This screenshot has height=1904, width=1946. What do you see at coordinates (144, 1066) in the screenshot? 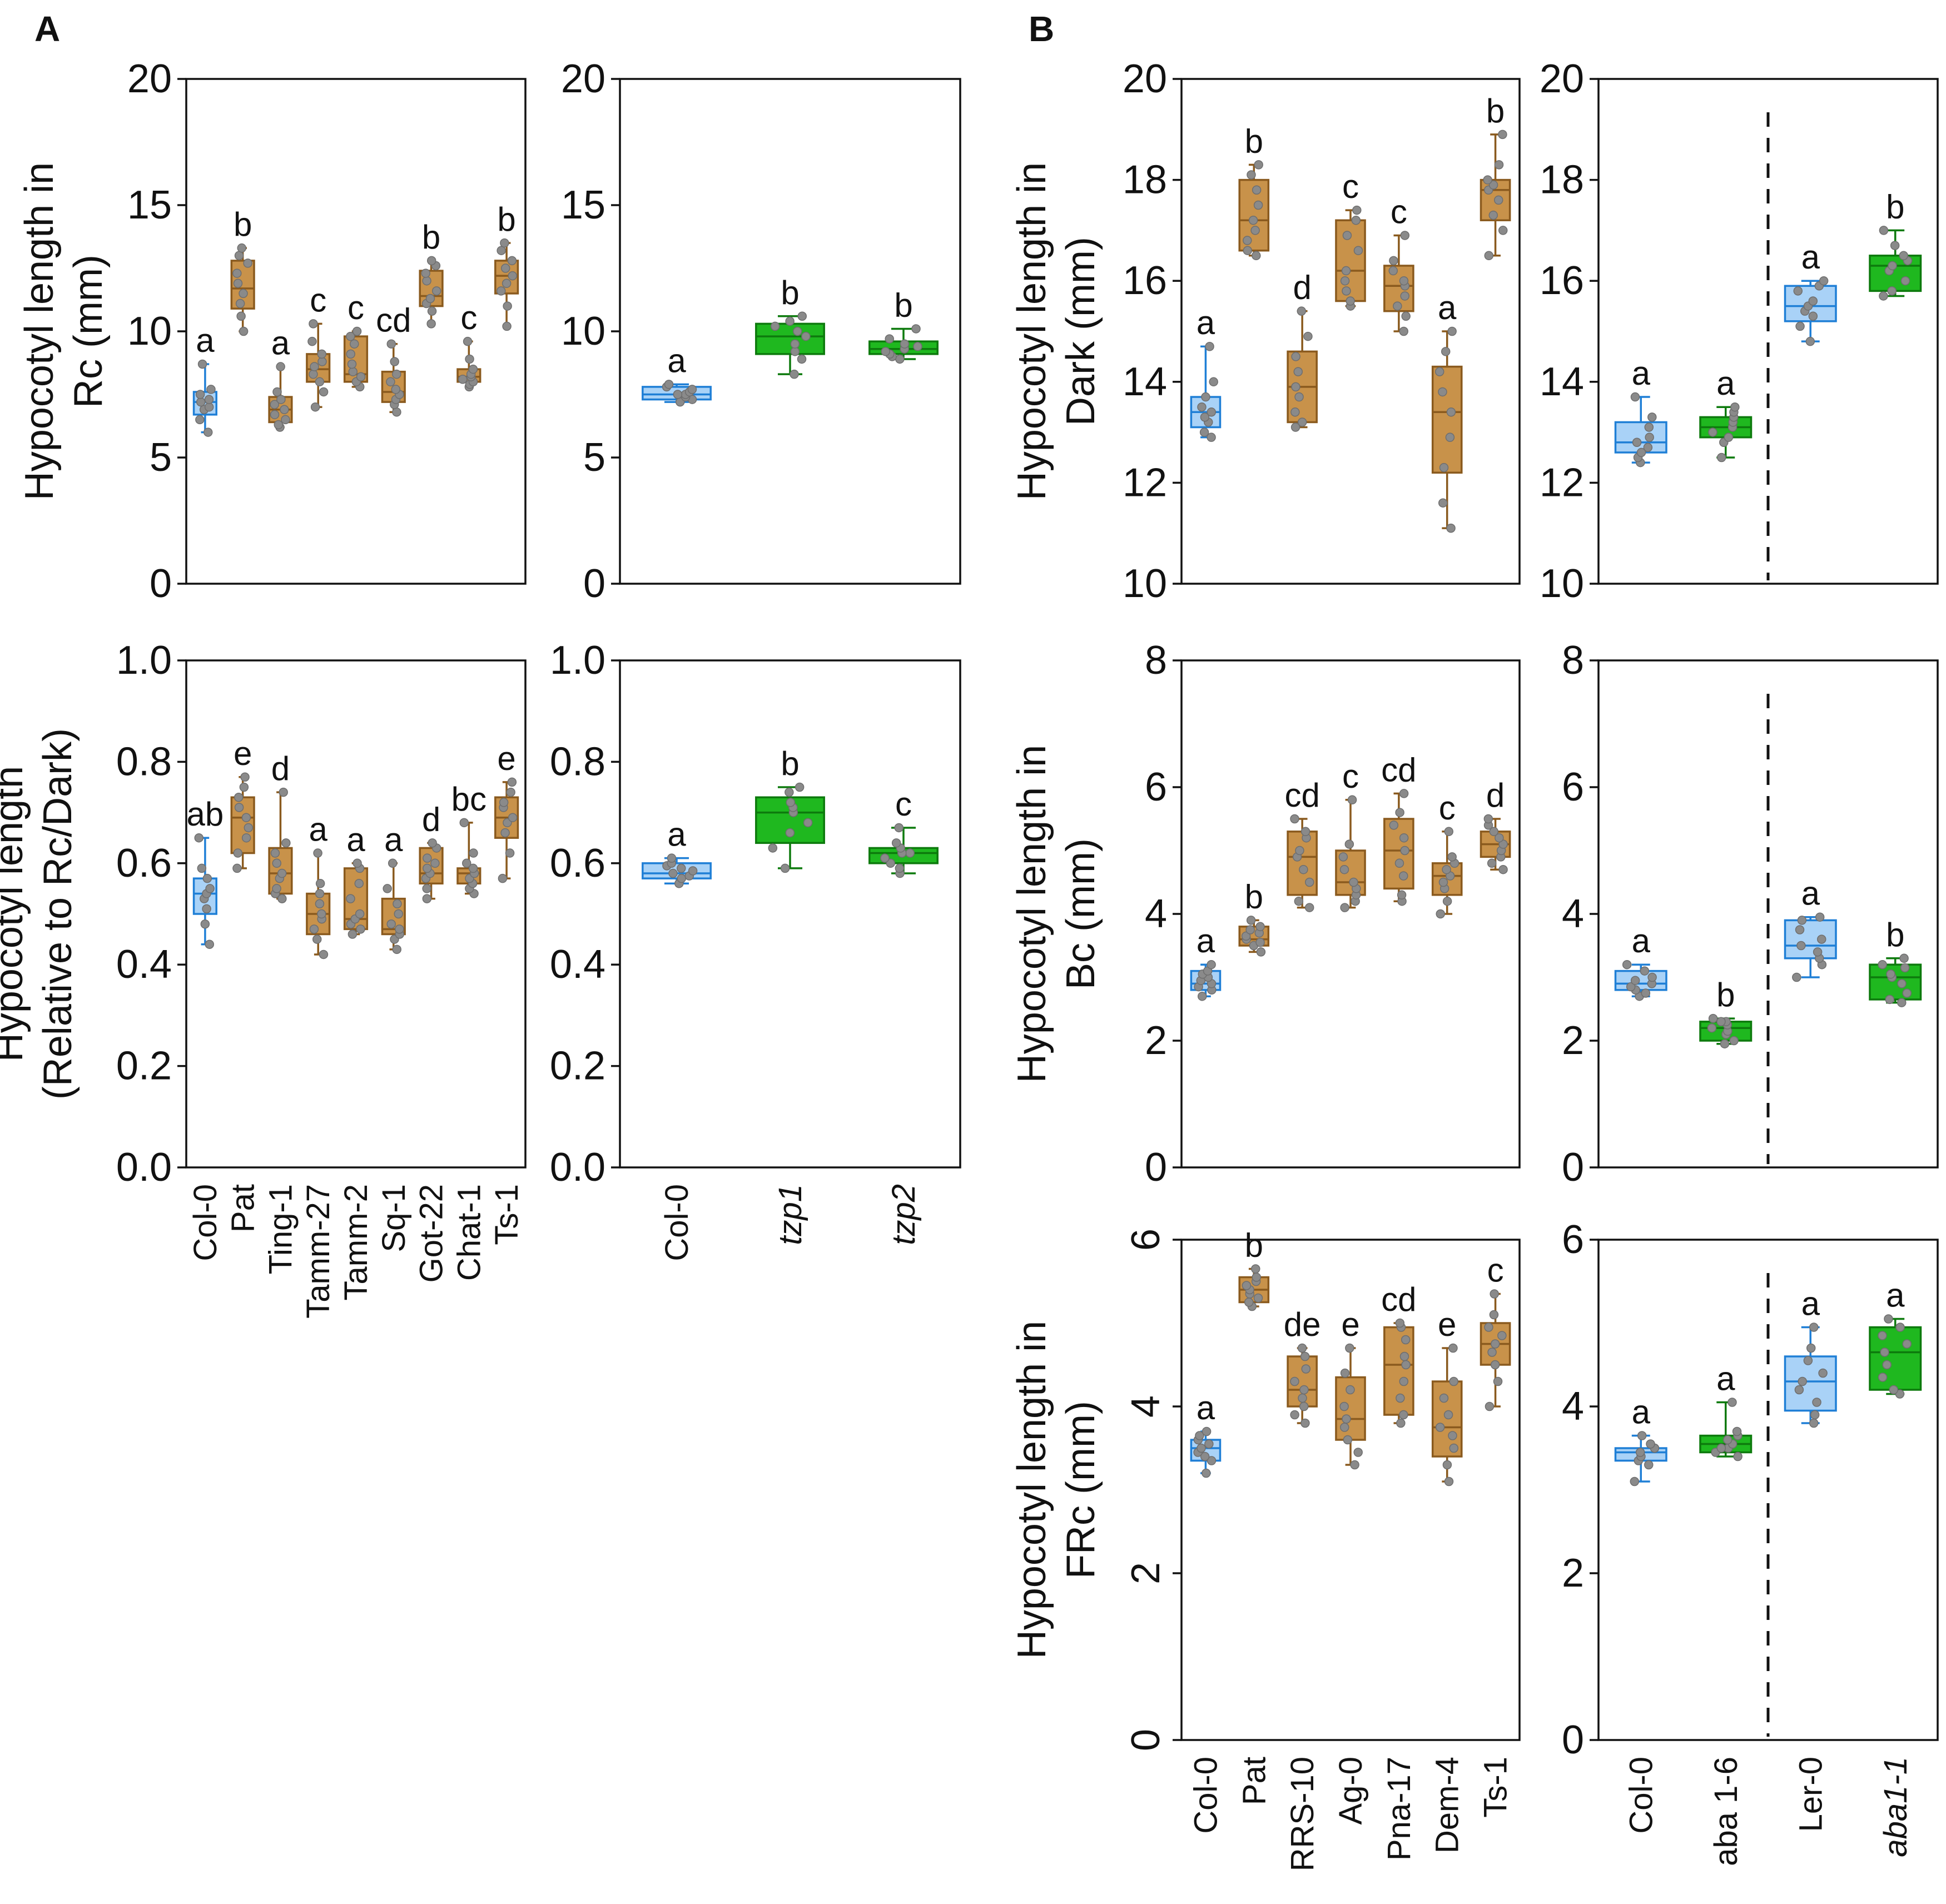
I see `a3-ytick-label: 0.2` at bounding box center [144, 1066].